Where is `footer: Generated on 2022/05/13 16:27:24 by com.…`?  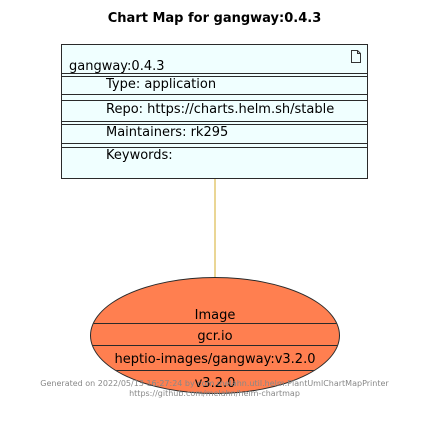 footer: Generated on 2022/05/13 16:27:24 by com.… is located at coordinates (214, 389).